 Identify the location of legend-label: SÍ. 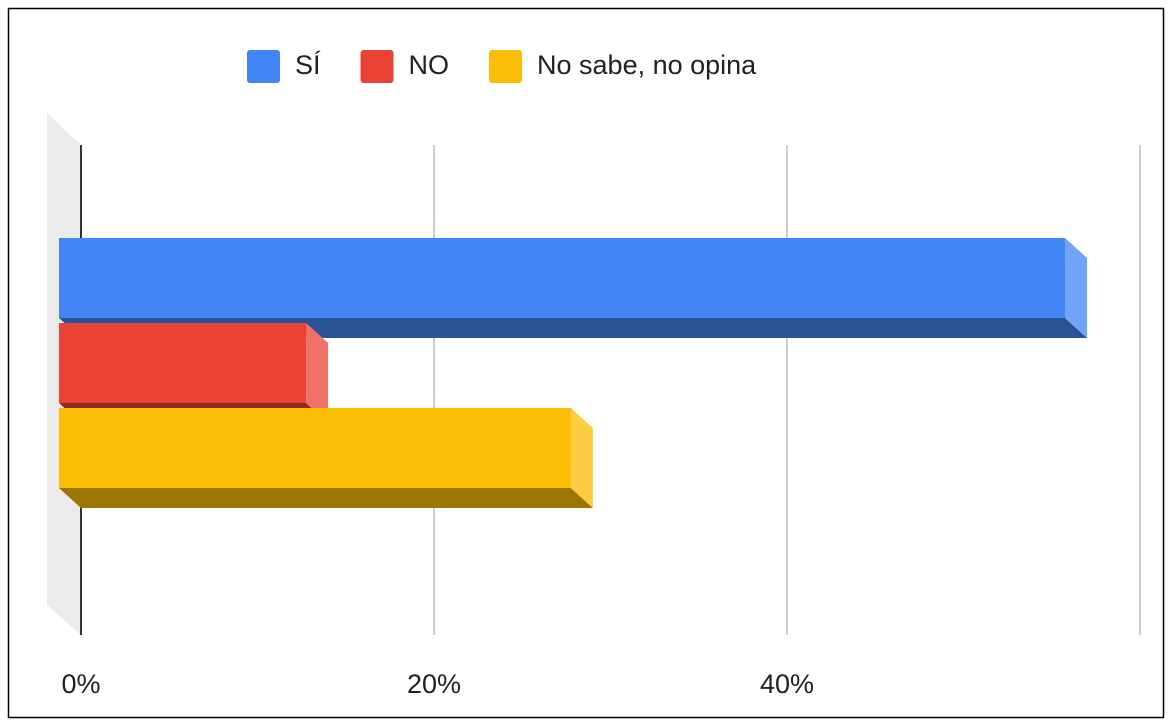
(308, 65).